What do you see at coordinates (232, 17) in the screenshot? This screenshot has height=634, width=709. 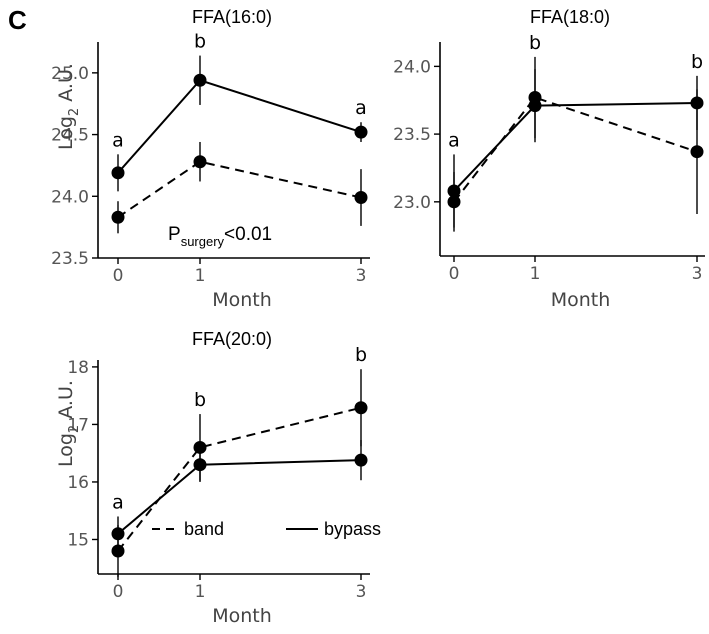 I see `chart-title: FFA(16:0)` at bounding box center [232, 17].